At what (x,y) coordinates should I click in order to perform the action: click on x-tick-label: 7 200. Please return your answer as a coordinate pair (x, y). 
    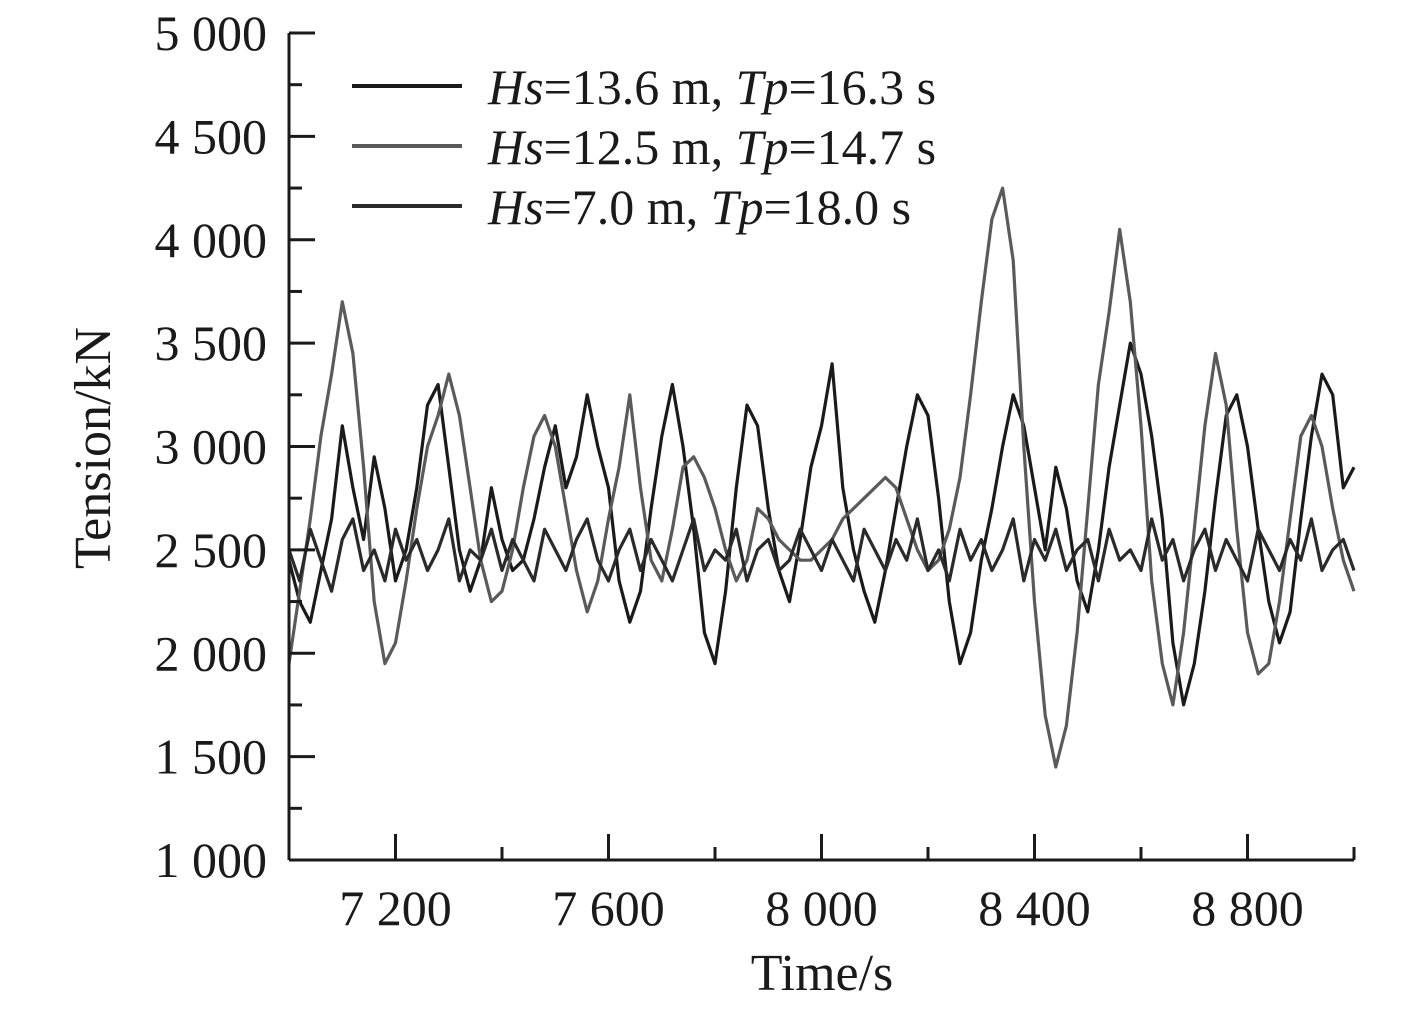
    Looking at the image, I should click on (395, 908).